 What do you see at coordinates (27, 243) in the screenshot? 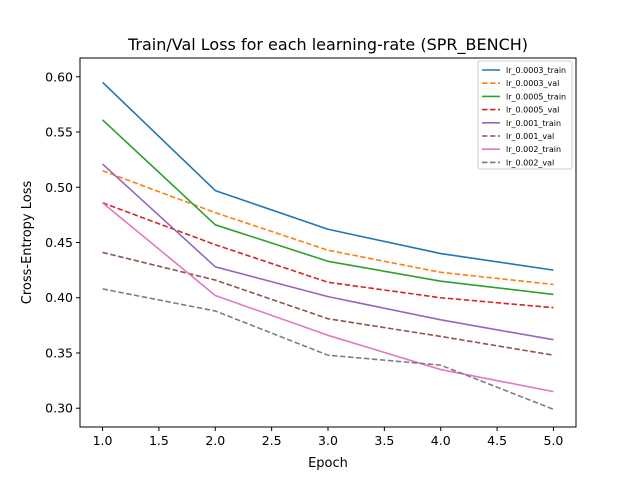
I see `y-axis-label: Cross-Entropy Loss` at bounding box center [27, 243].